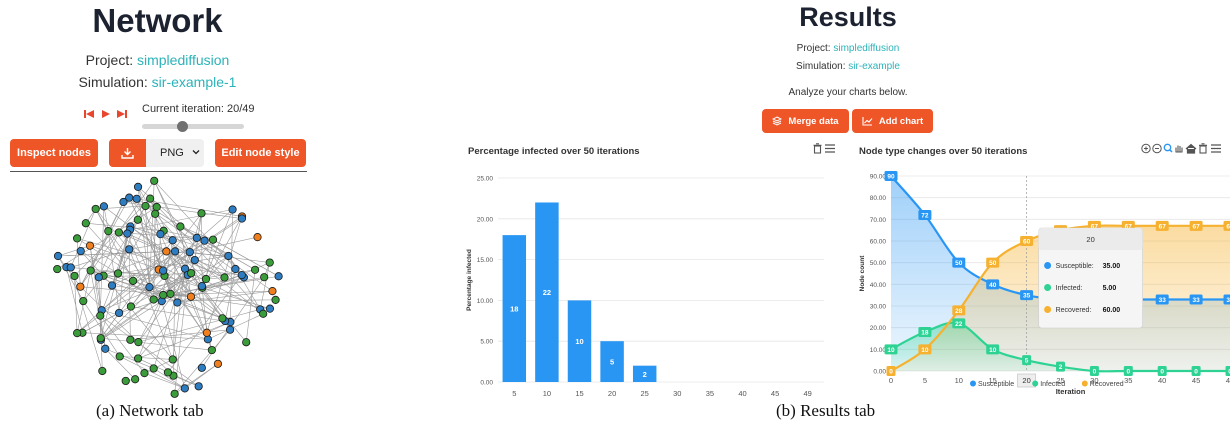 This screenshot has height=429, width=1230. I want to click on project-link: simplediffusion, so click(183, 60).